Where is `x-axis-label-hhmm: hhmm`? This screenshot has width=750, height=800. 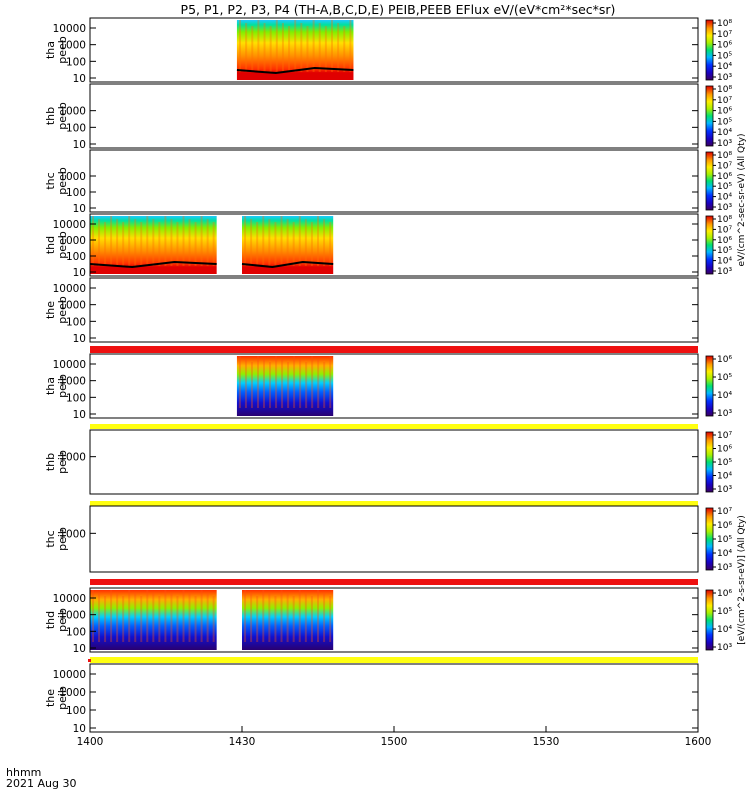
x-axis-label-hhmm: hhmm is located at coordinates (23, 772).